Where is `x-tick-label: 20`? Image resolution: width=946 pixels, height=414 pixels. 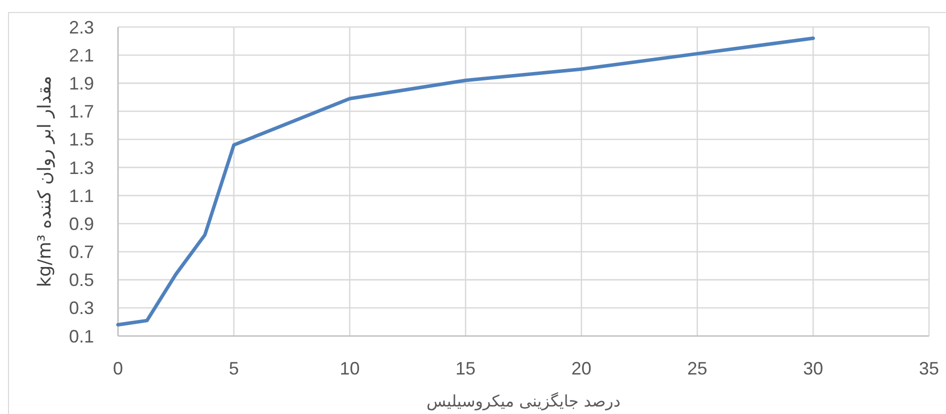 x-tick-label: 20 is located at coordinates (581, 368).